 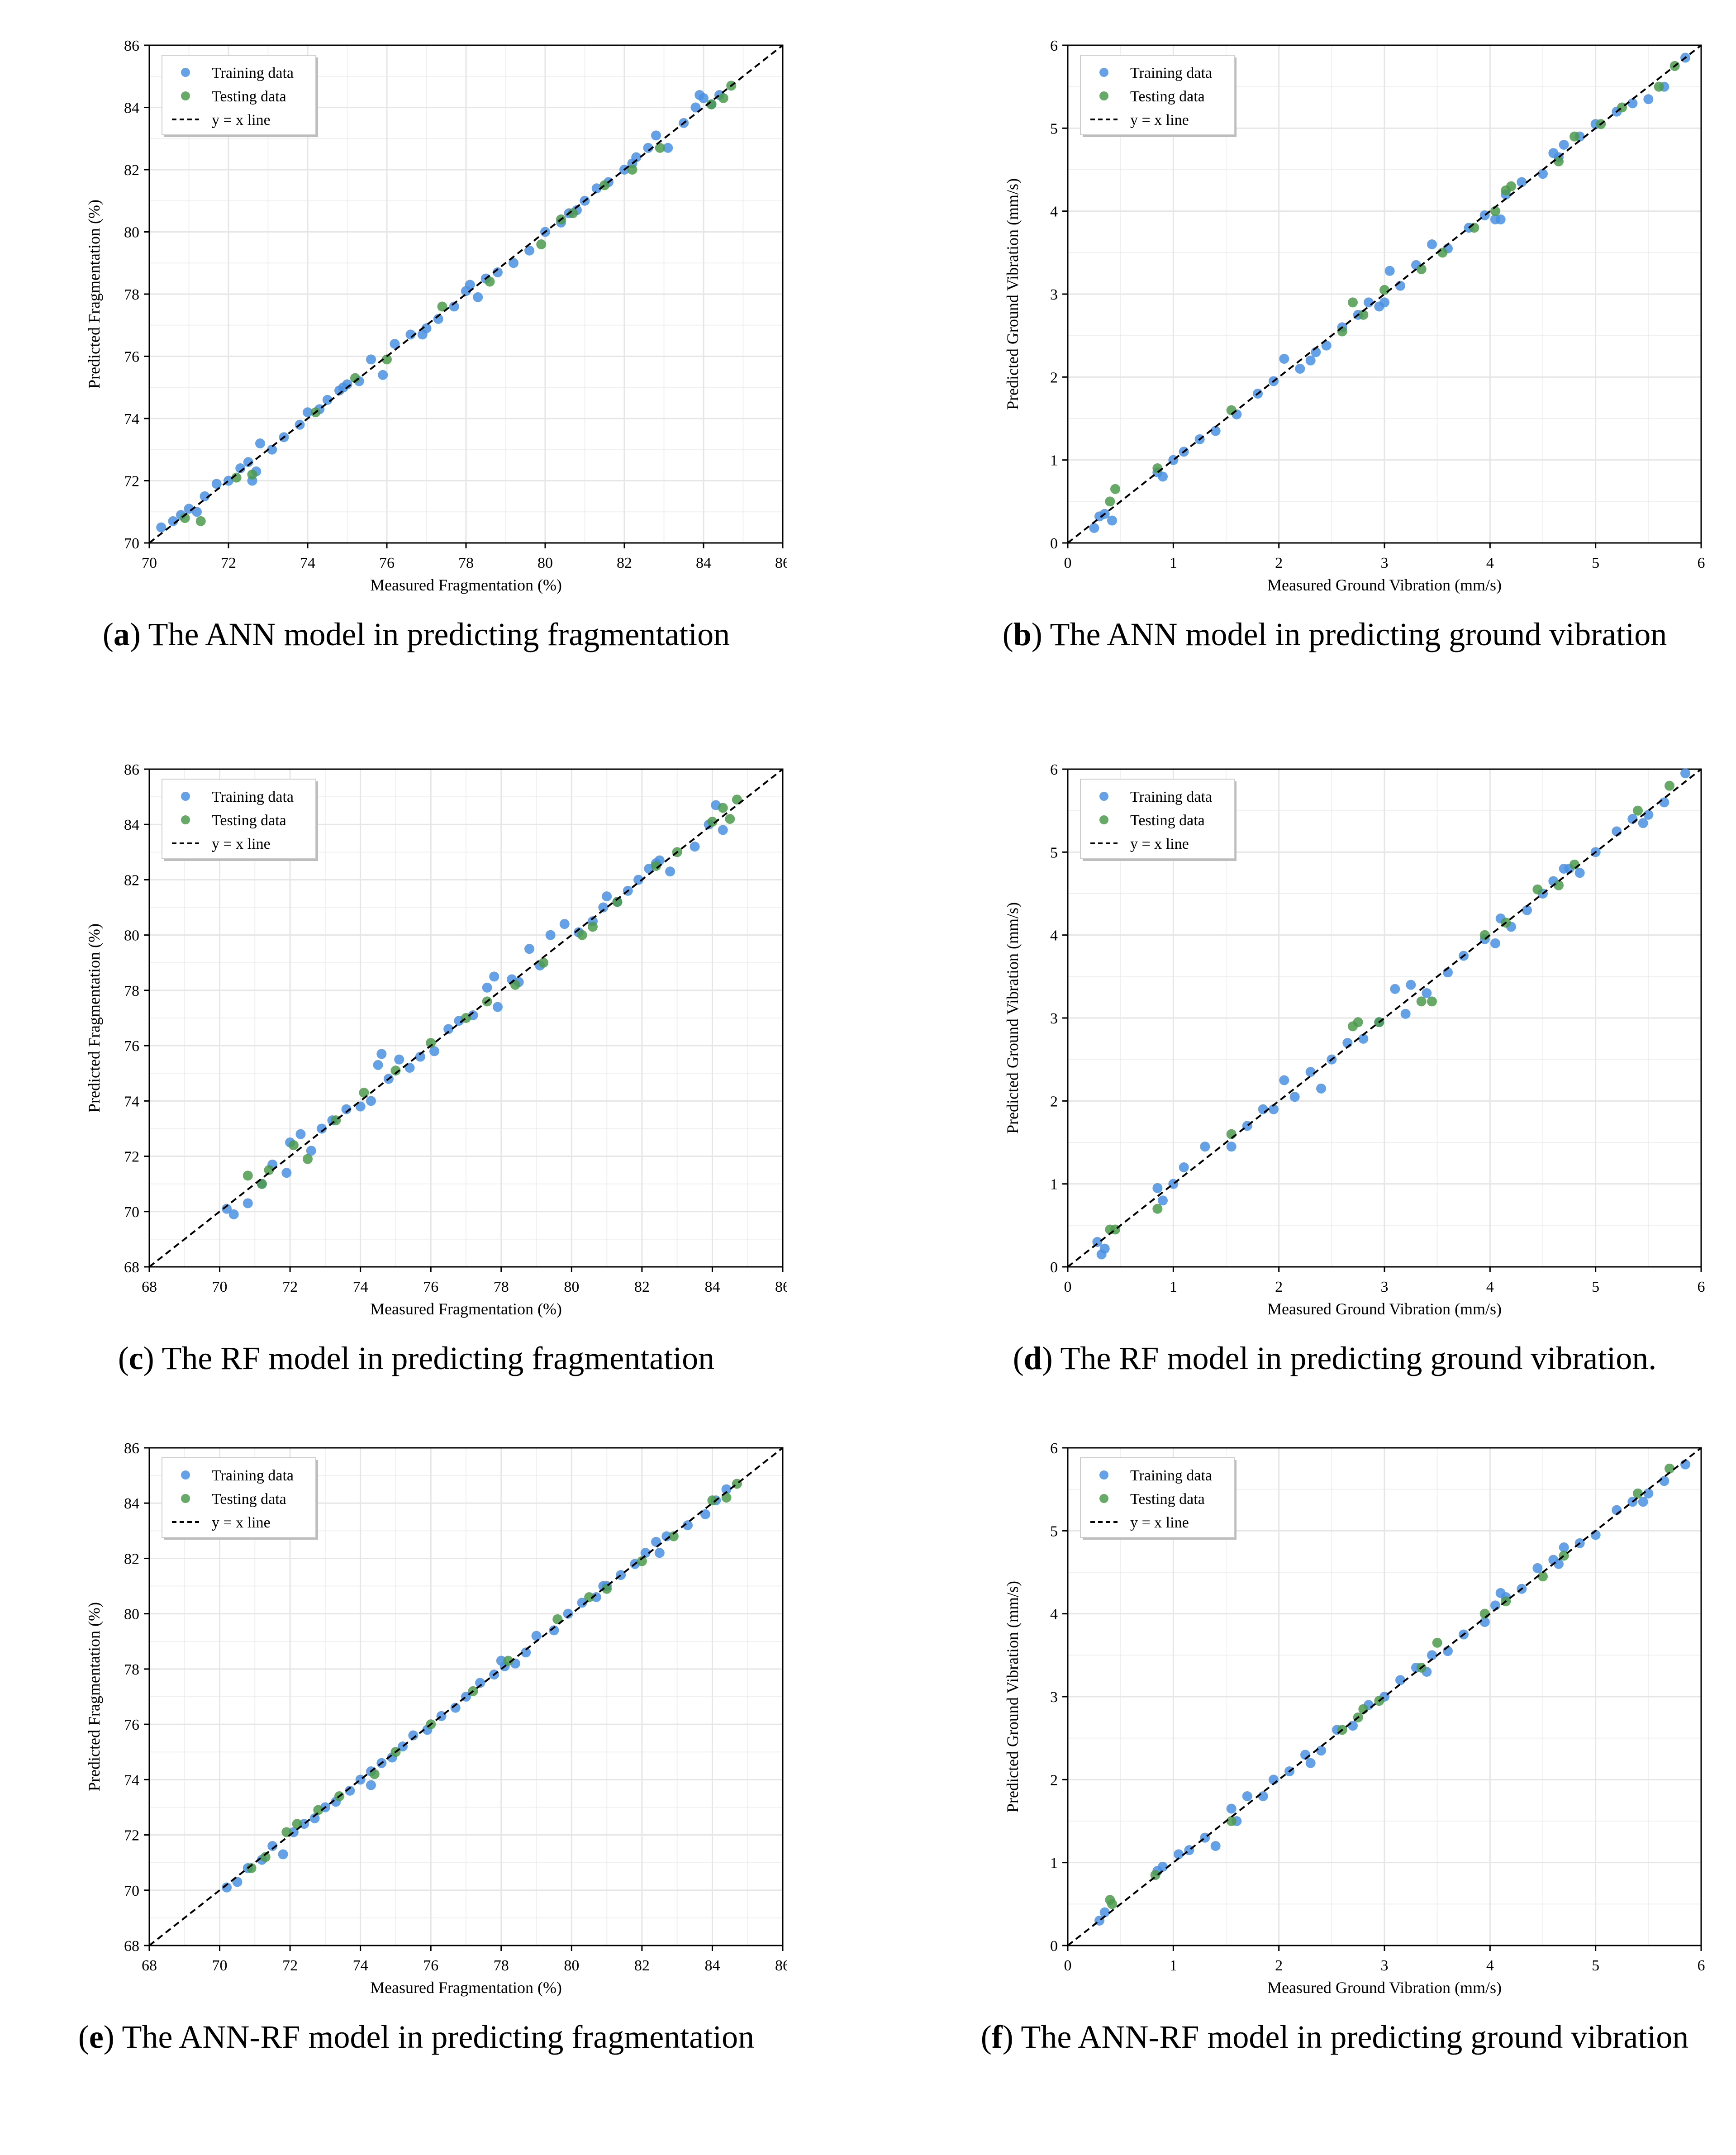 What do you see at coordinates (1013, 1696) in the screenshot?
I see `y-axis-label: Predicted Ground Vibration (mm/s)` at bounding box center [1013, 1696].